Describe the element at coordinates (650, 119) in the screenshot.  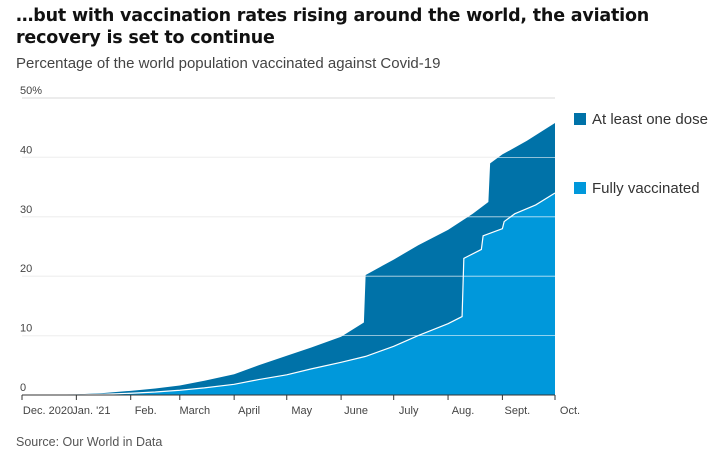
I see `legend-label: At least one dose` at that location.